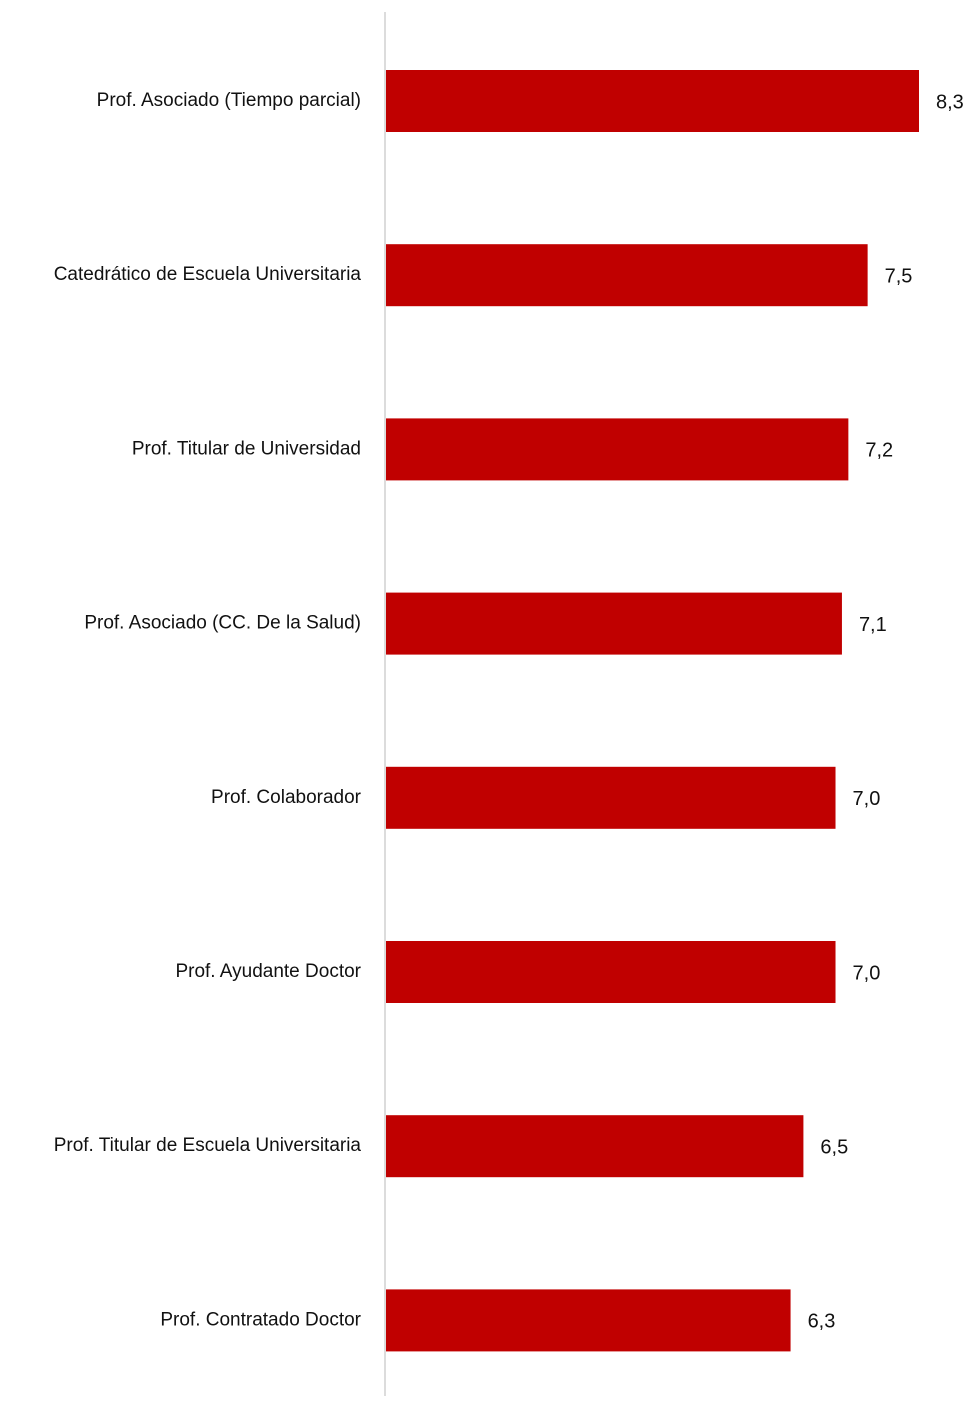 Image resolution: width=969 pixels, height=1403 pixels. I want to click on value-label: 7,5, so click(899, 276).